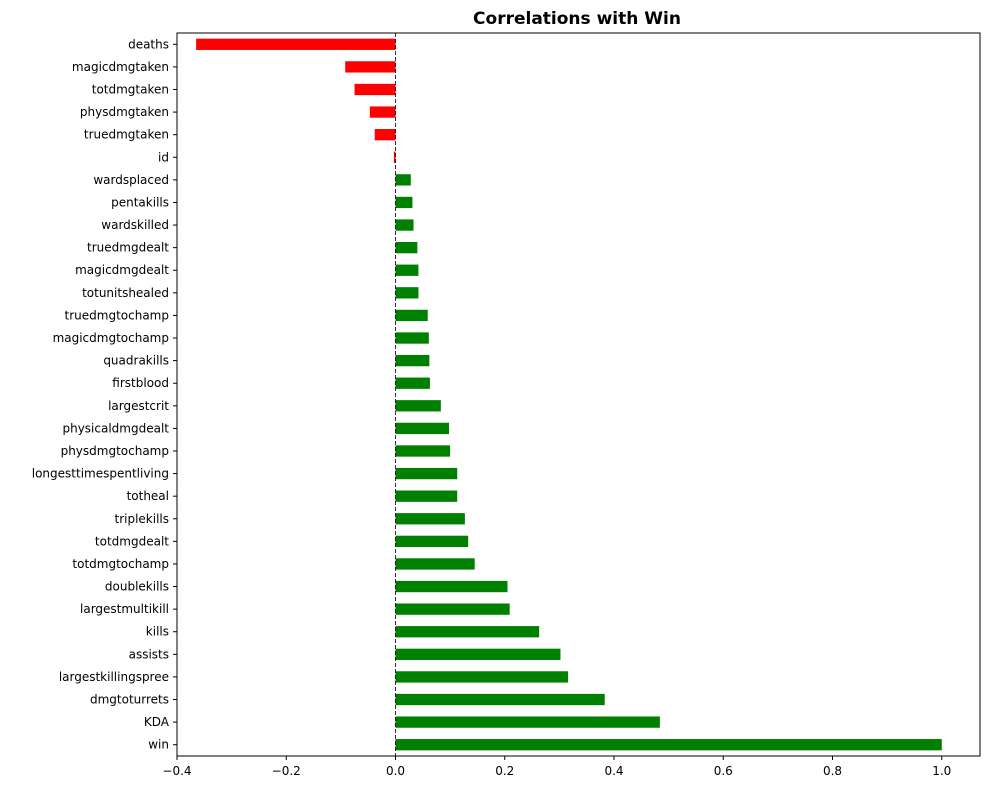 This screenshot has height=790, width=989. Describe the element at coordinates (418, 406) in the screenshot. I see `bar-largestcrit` at that location.